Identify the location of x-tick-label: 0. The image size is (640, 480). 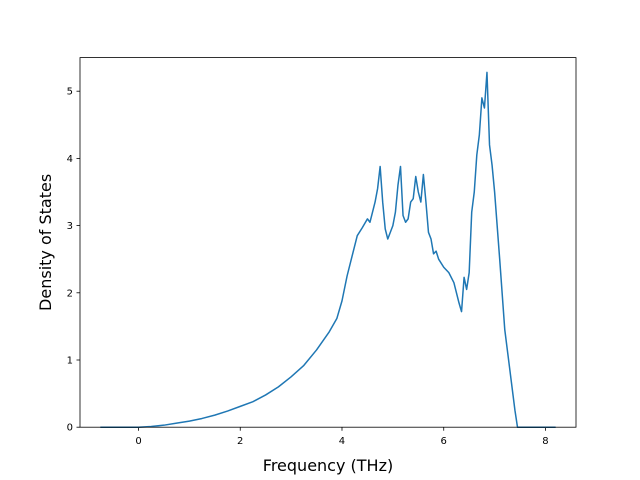
(138, 441).